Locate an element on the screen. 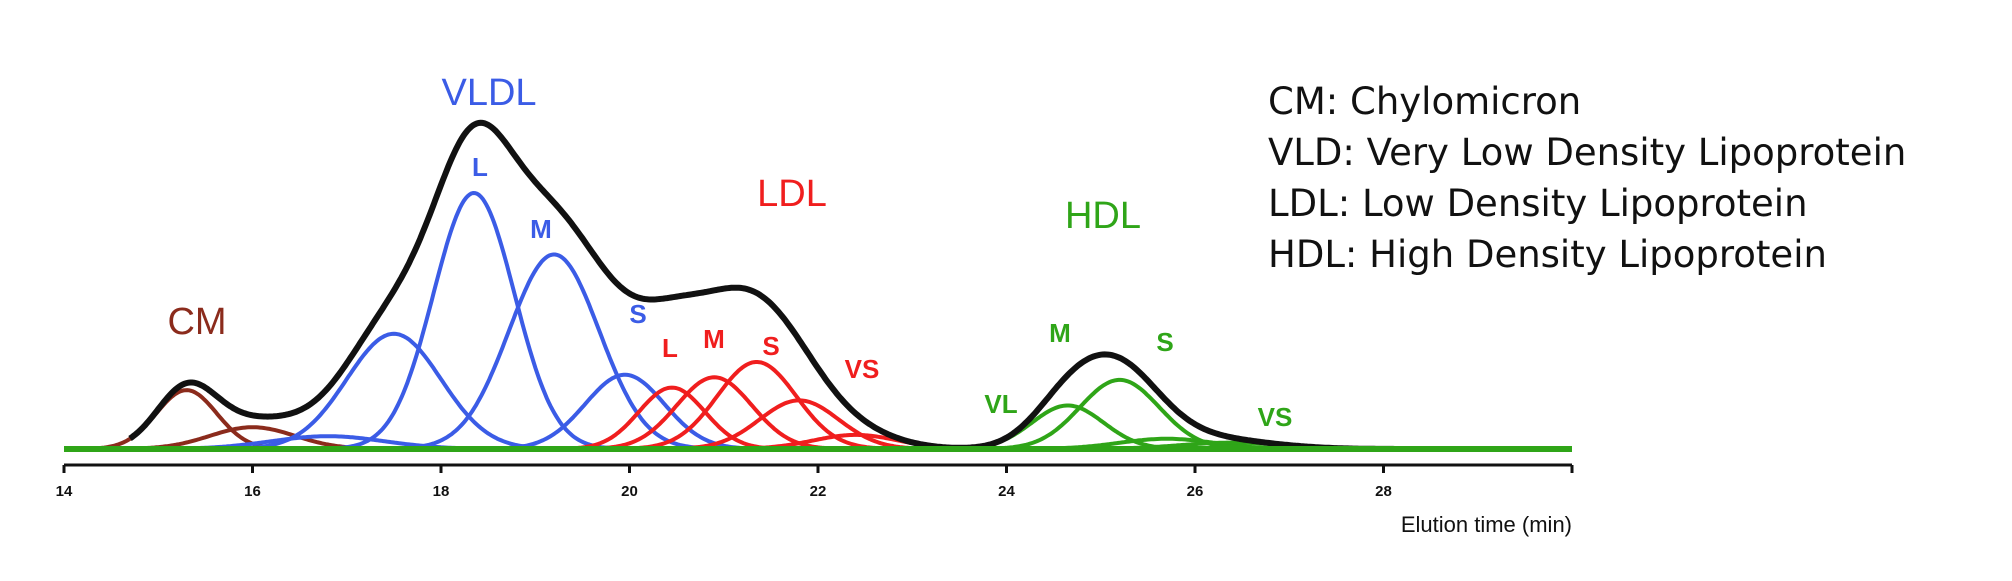  peak-label-vldl-l: L is located at coordinates (480, 167).